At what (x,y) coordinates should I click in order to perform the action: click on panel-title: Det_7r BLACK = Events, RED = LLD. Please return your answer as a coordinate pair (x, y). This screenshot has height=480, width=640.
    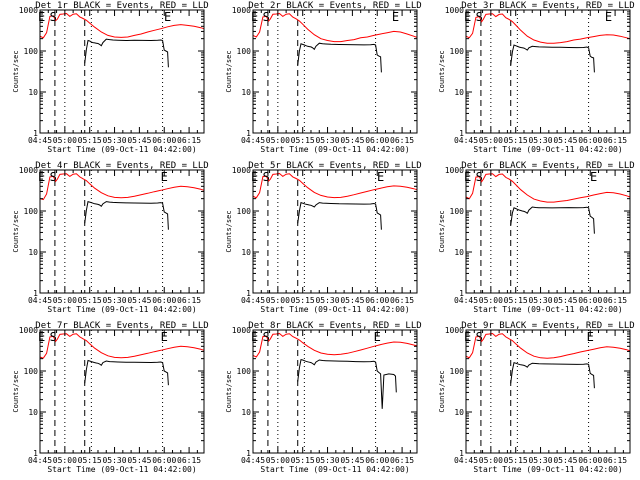
    Looking at the image, I should click on (121, 326).